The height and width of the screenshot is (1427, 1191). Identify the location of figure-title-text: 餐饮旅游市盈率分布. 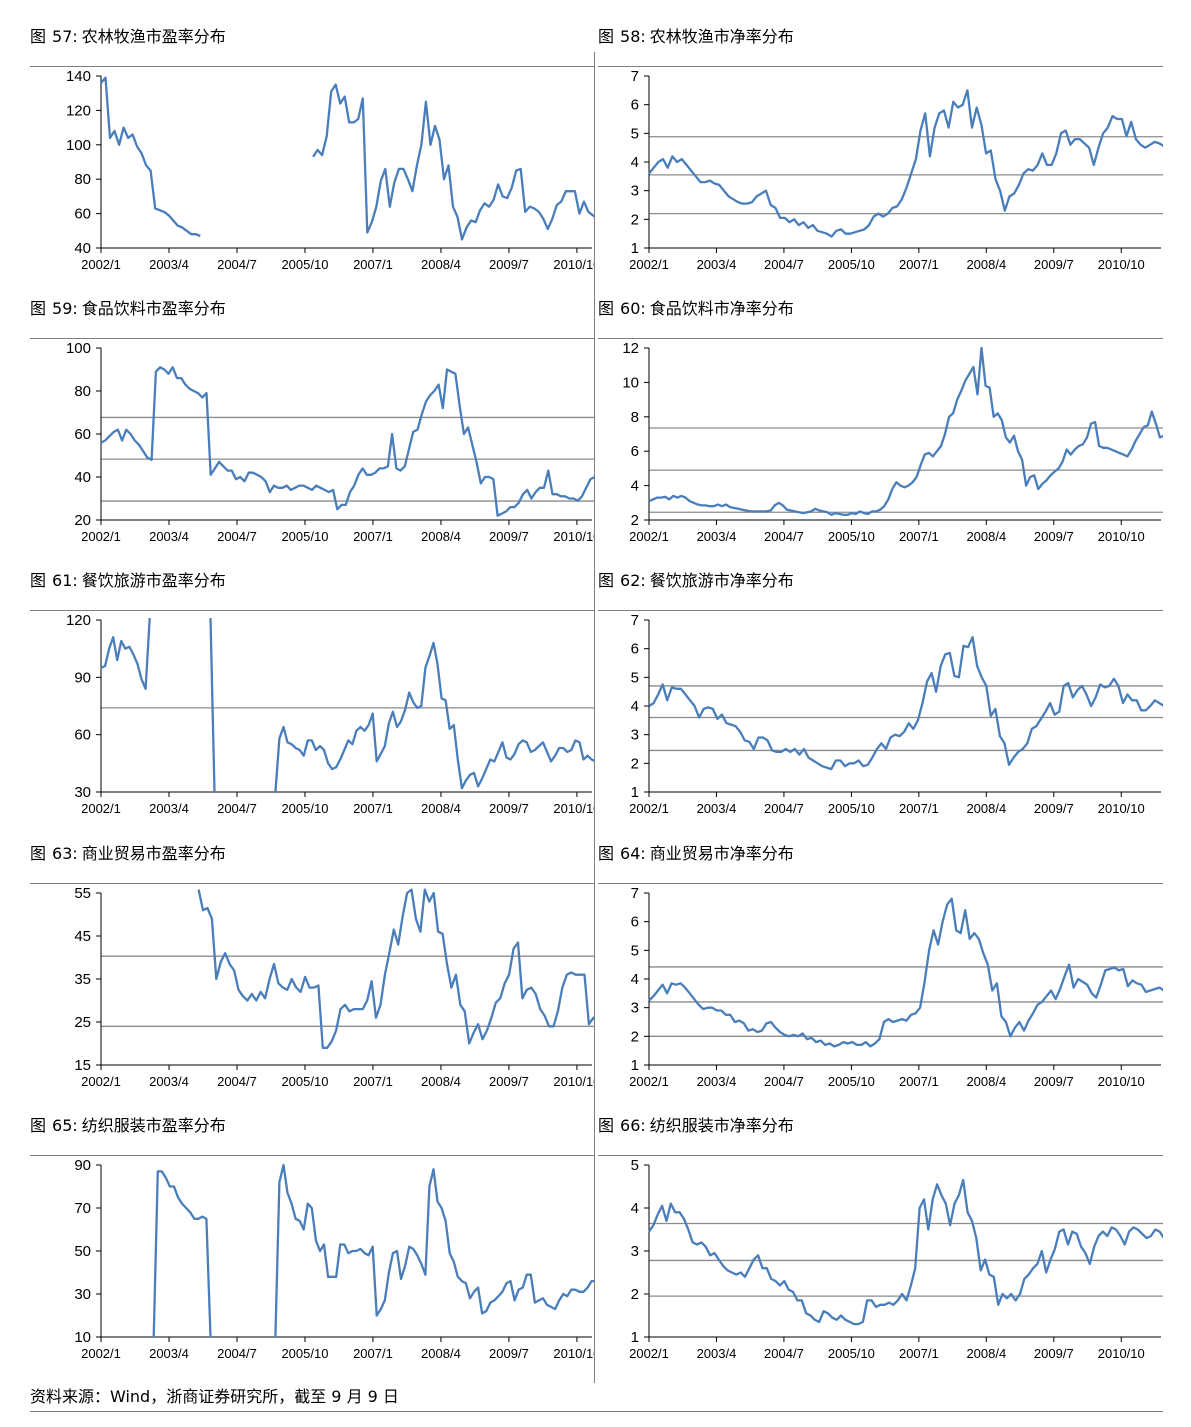
(153, 580).